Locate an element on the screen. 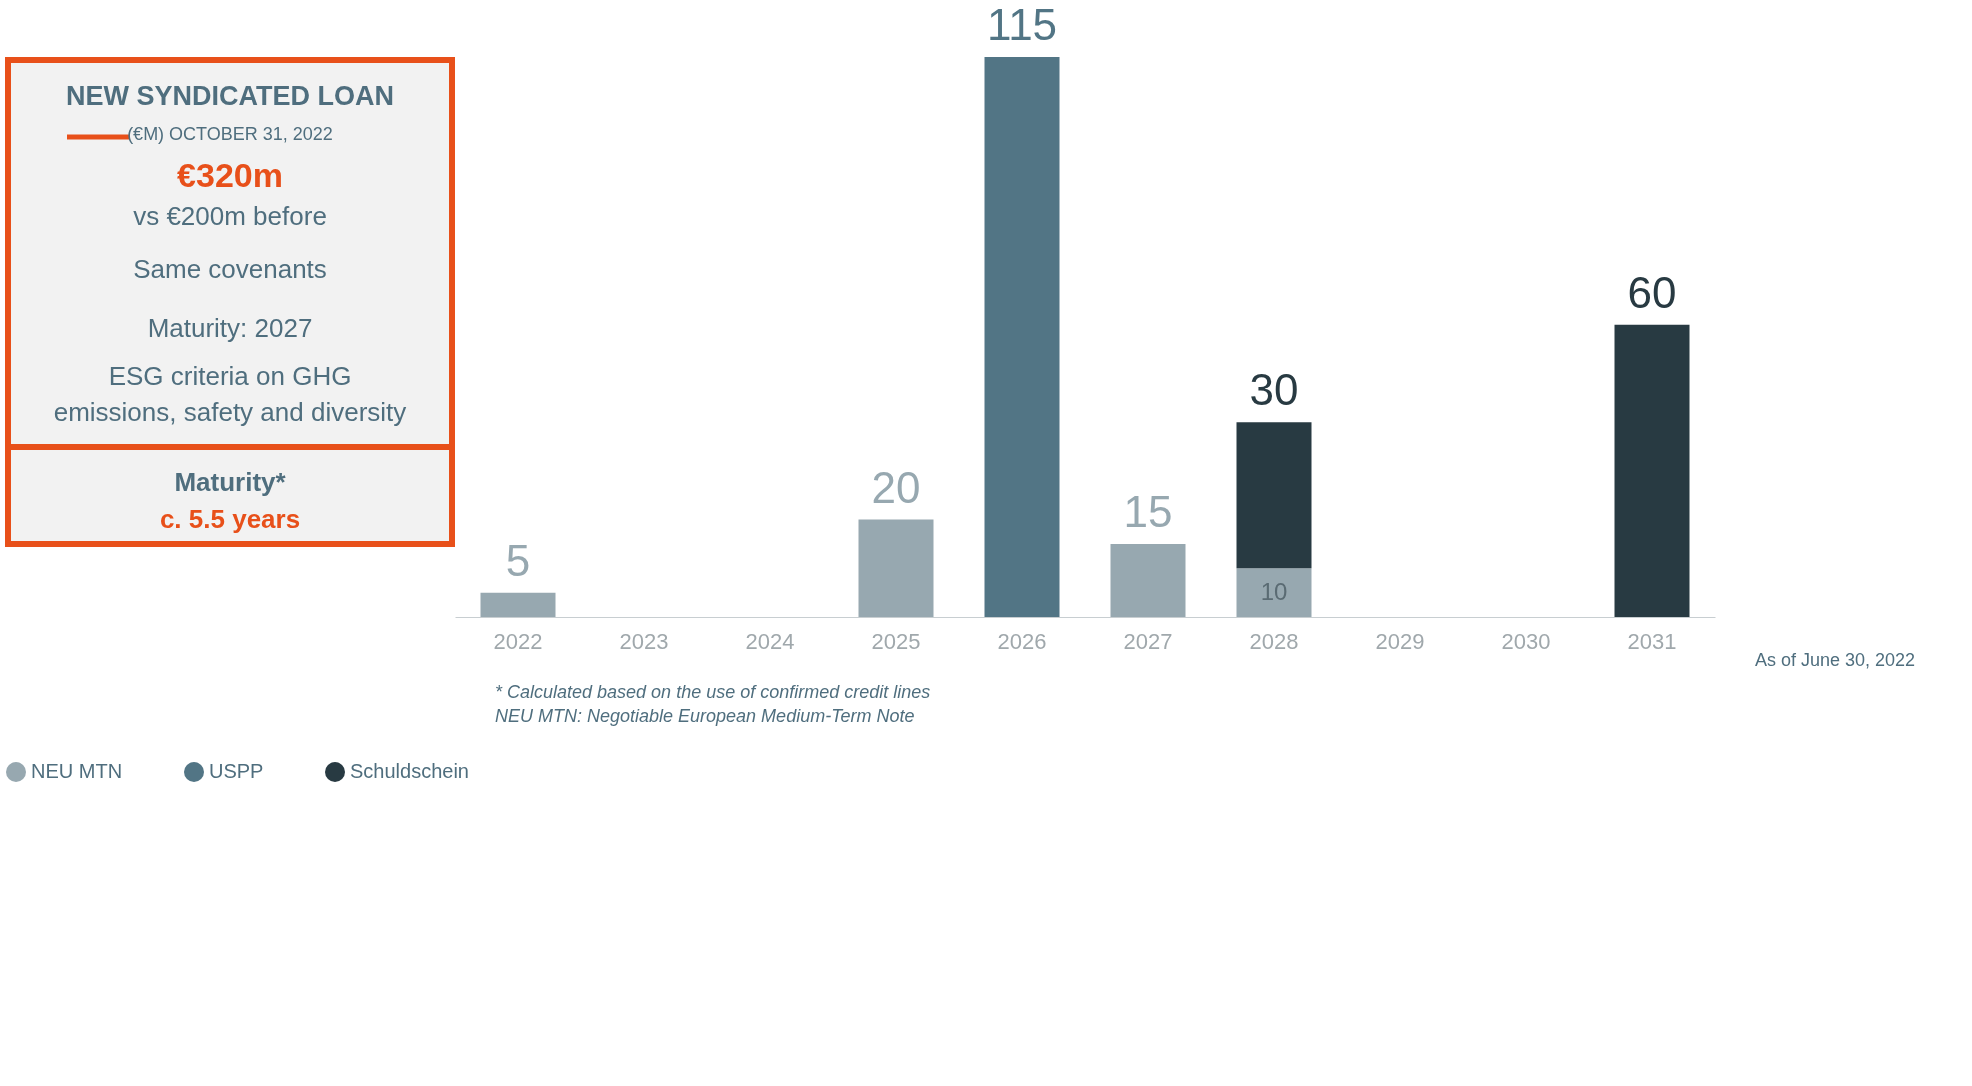 The height and width of the screenshot is (1086, 1972). x-tick-label: 2022 is located at coordinates (518, 641).